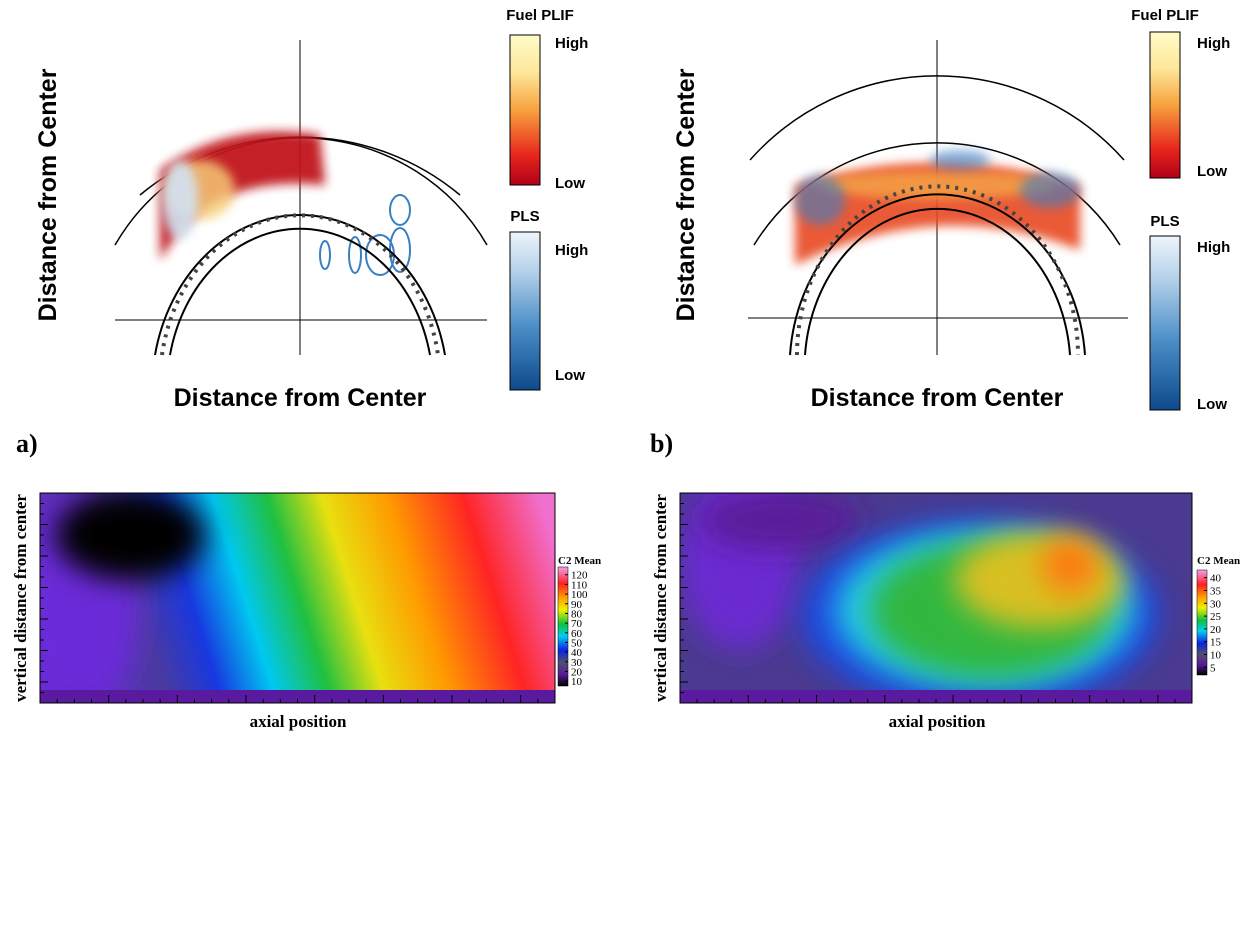  I want to click on colorbar-tick-label: 70, so click(577, 624).